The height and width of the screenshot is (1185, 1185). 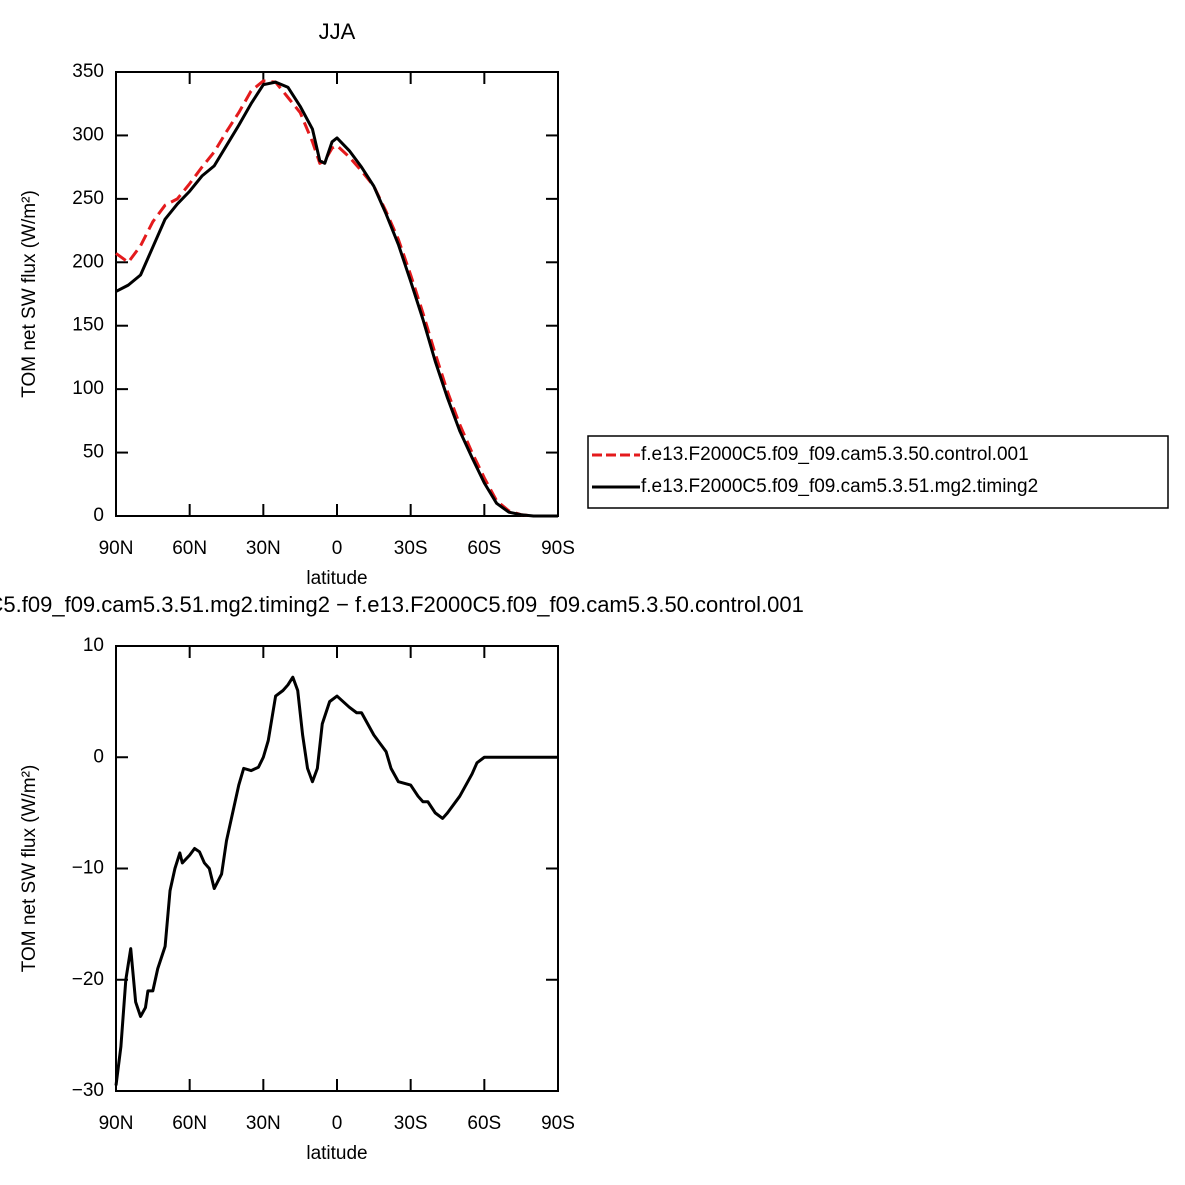 What do you see at coordinates (93, 452) in the screenshot?
I see `y-tick-label: 50` at bounding box center [93, 452].